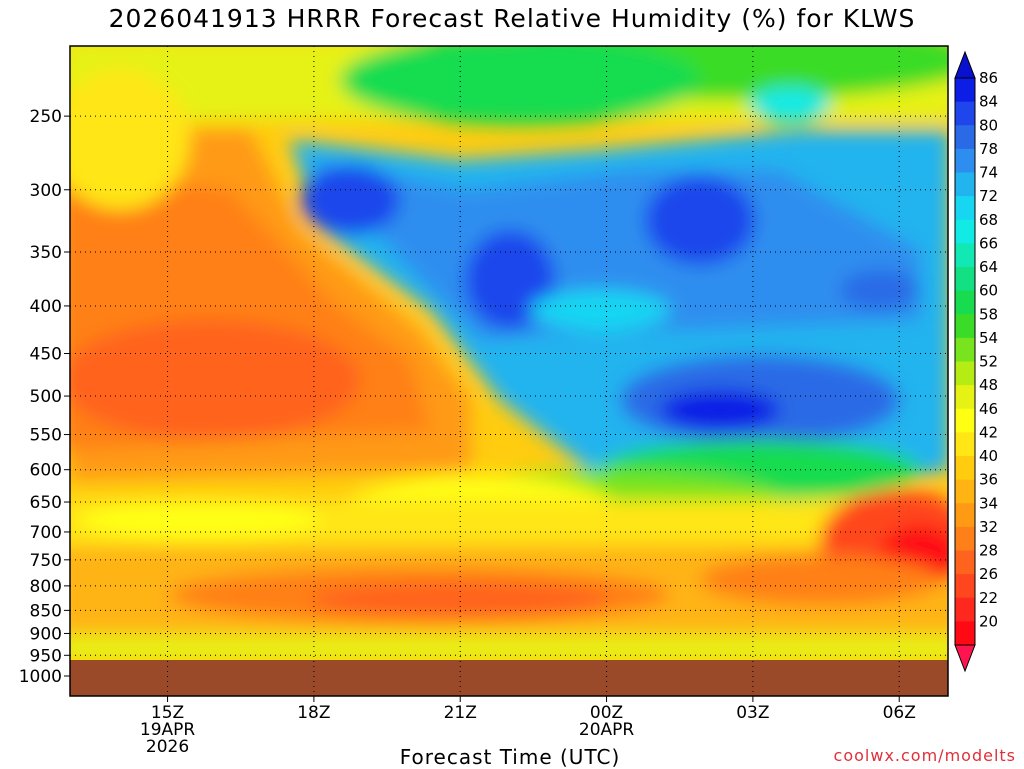 This screenshot has width=1024, height=769. I want to click on y-tick-label: 750, so click(46, 561).